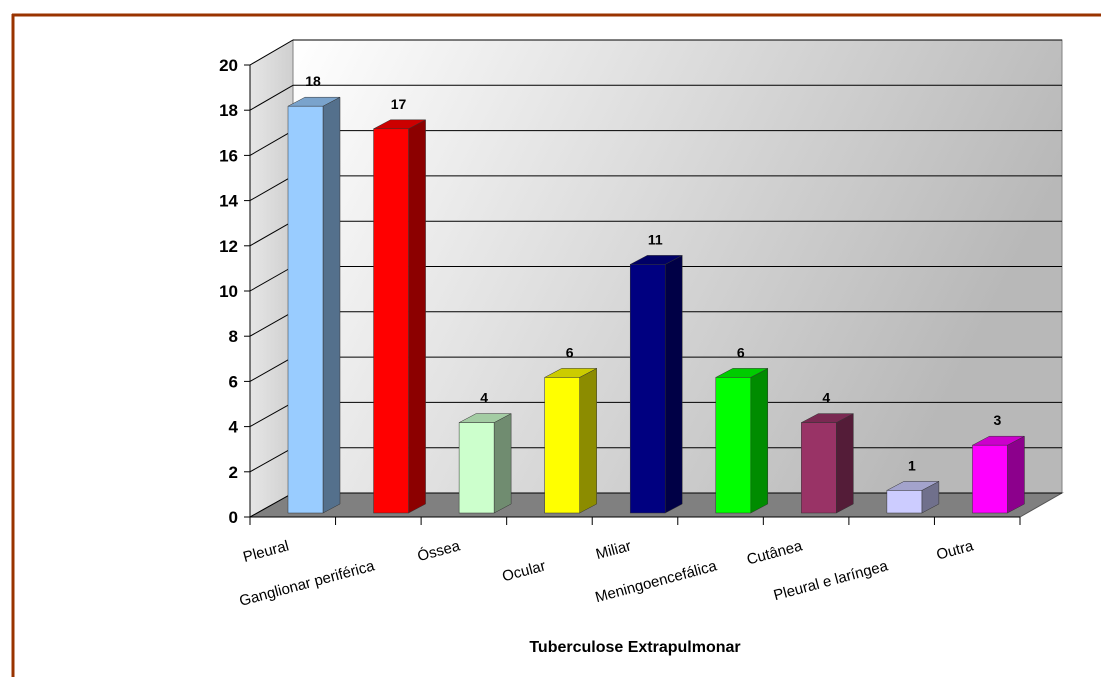 The width and height of the screenshot is (1101, 677). What do you see at coordinates (775, 552) in the screenshot?
I see `x-tick-label: Cutânea` at bounding box center [775, 552].